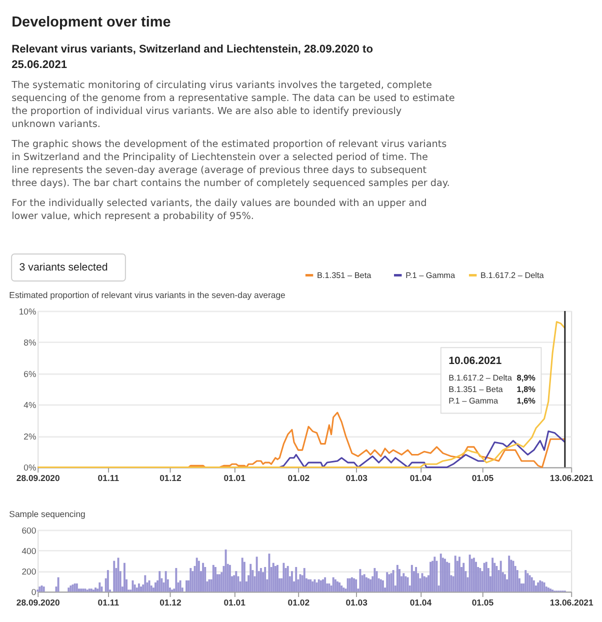  I want to click on y-tick-label: 4%, so click(30, 405).